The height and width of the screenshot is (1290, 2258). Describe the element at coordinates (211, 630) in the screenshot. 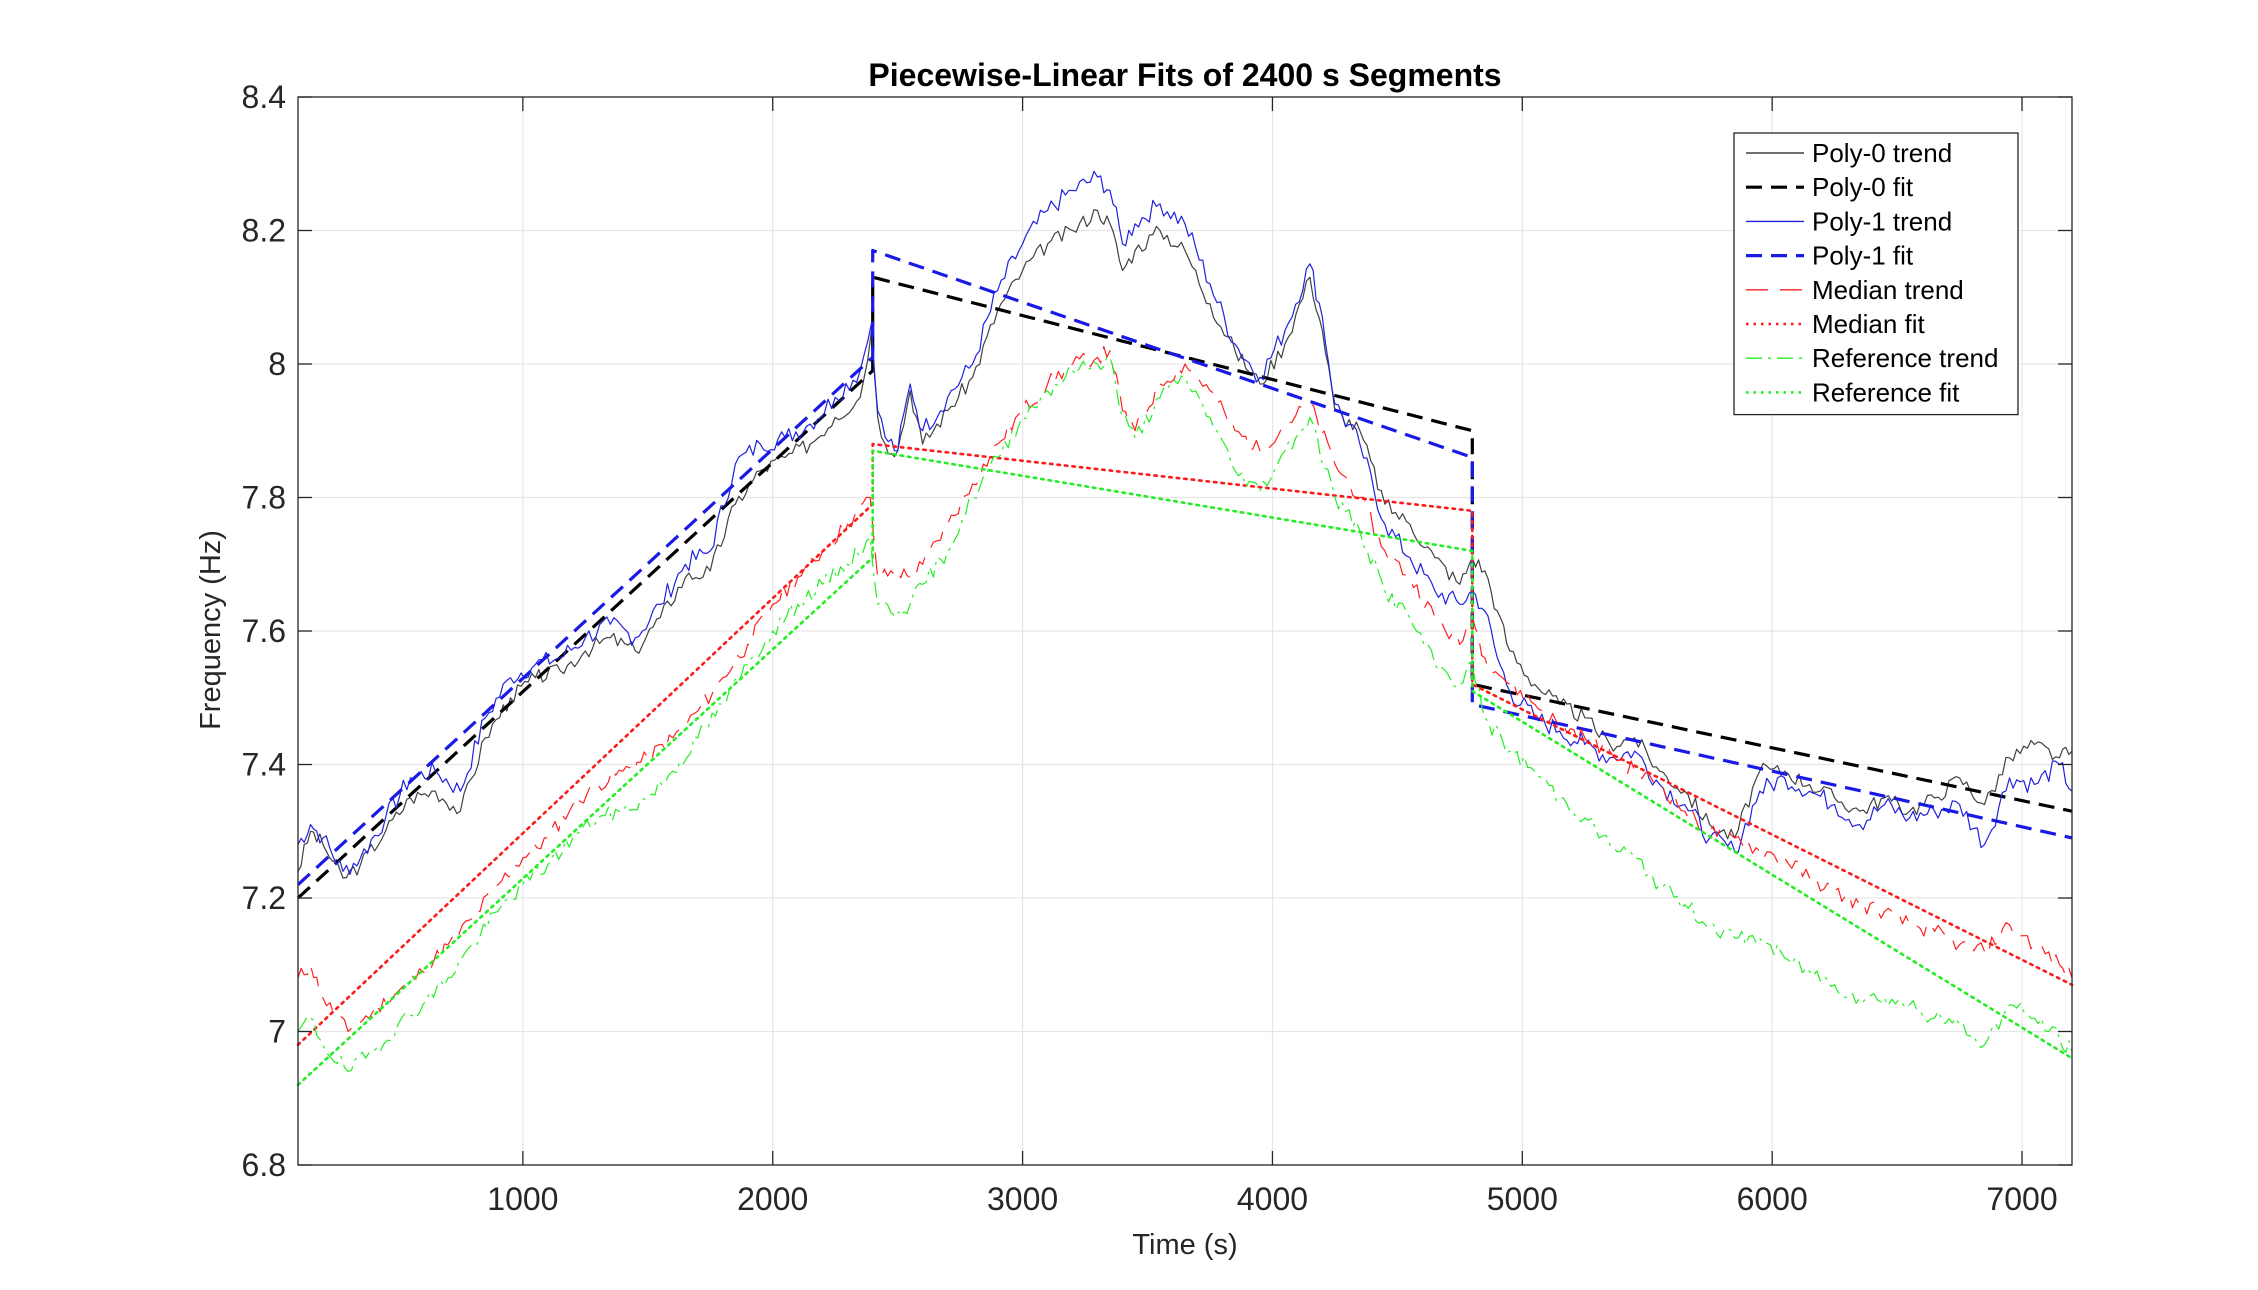

I see `y-axis-label: Frequency (Hz)` at that location.